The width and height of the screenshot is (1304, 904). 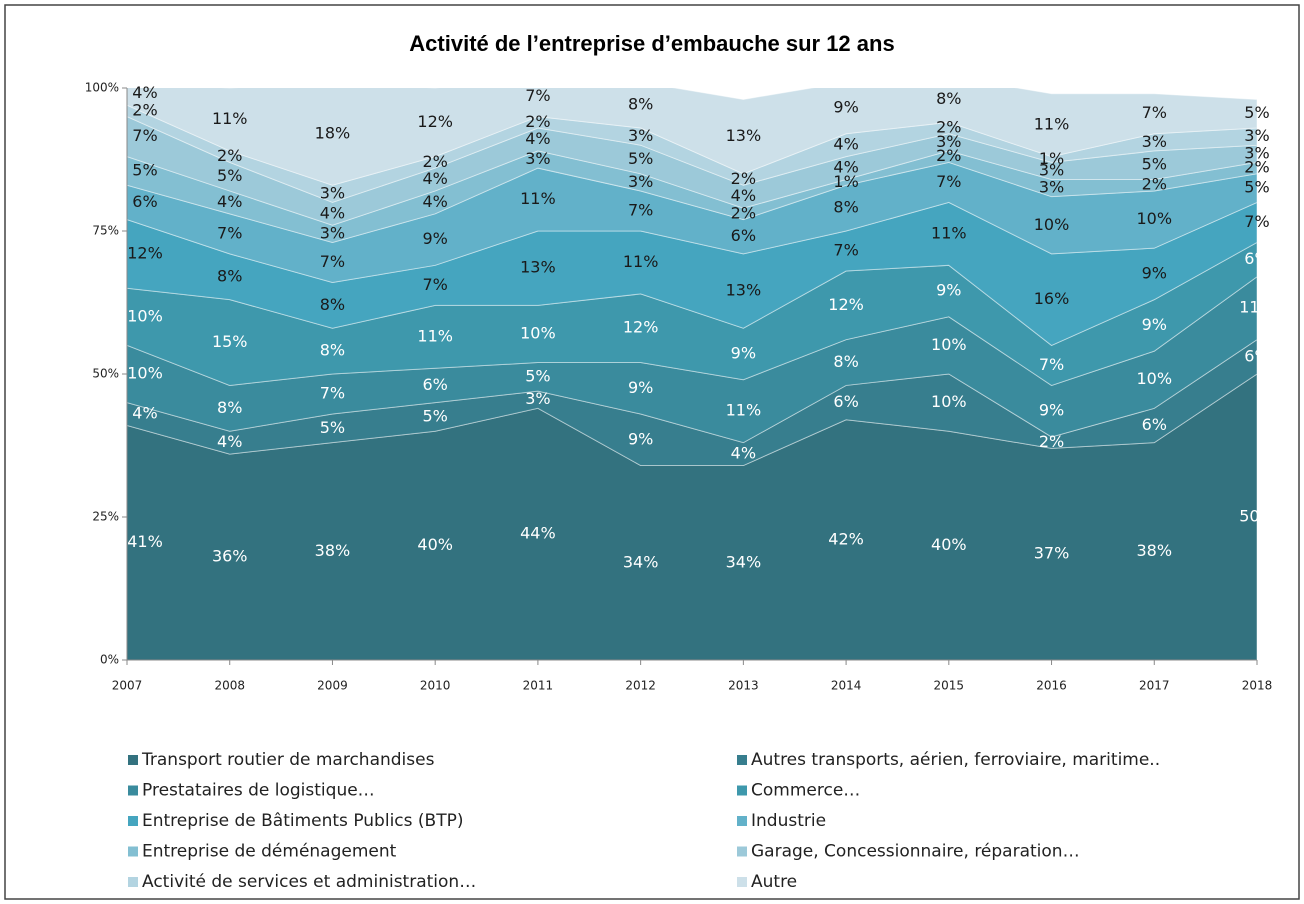 What do you see at coordinates (229, 686) in the screenshot?
I see `x-tick-label: 2008` at bounding box center [229, 686].